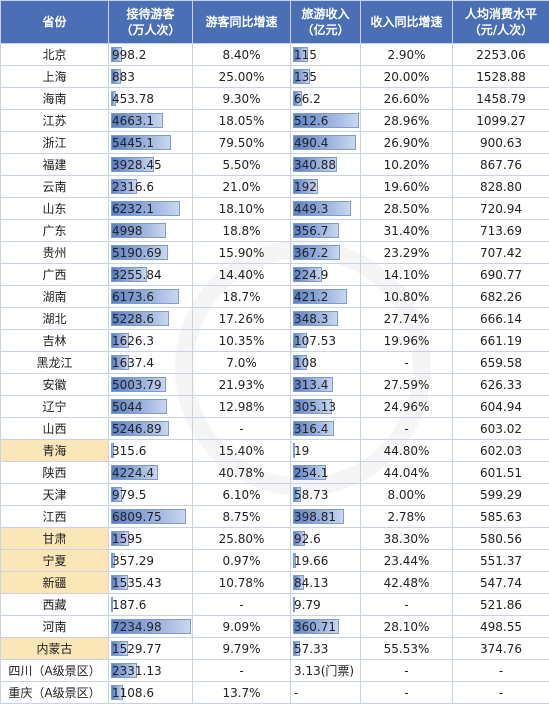 This screenshot has height=704, width=549. I want to click on visitors-cell-value: 1535.43, so click(135, 583).